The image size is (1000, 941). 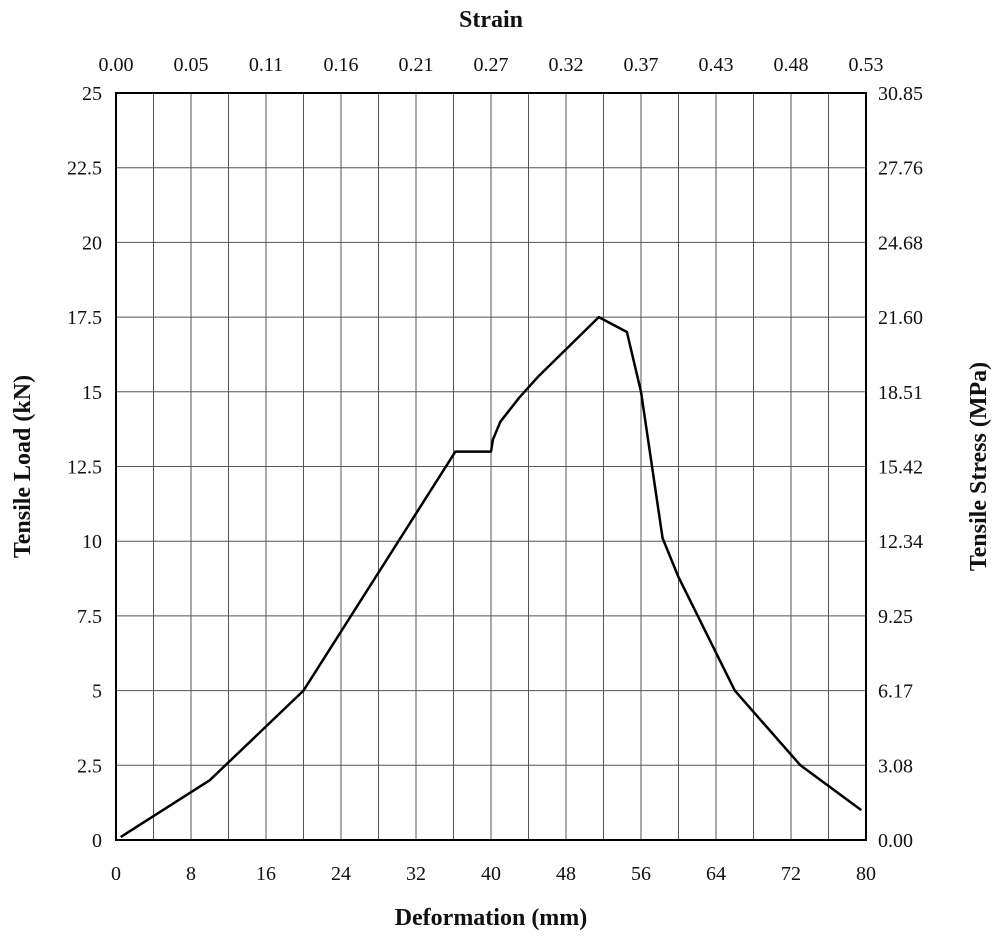 I want to click on x-tick-label: 0, so click(x=116, y=874).